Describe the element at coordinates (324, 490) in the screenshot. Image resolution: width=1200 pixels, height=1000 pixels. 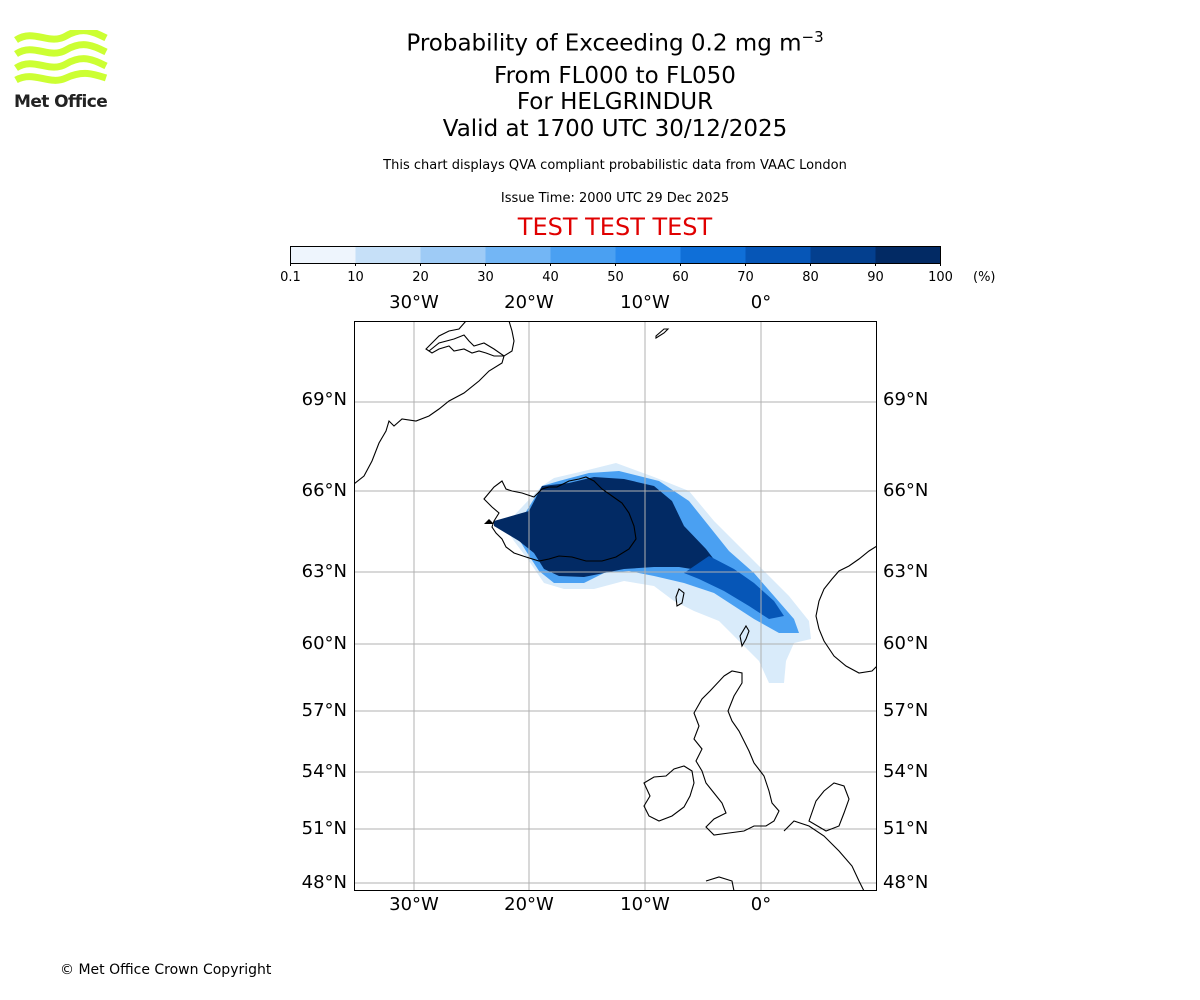
I see `lat-label-left-66n: 66°N` at that location.